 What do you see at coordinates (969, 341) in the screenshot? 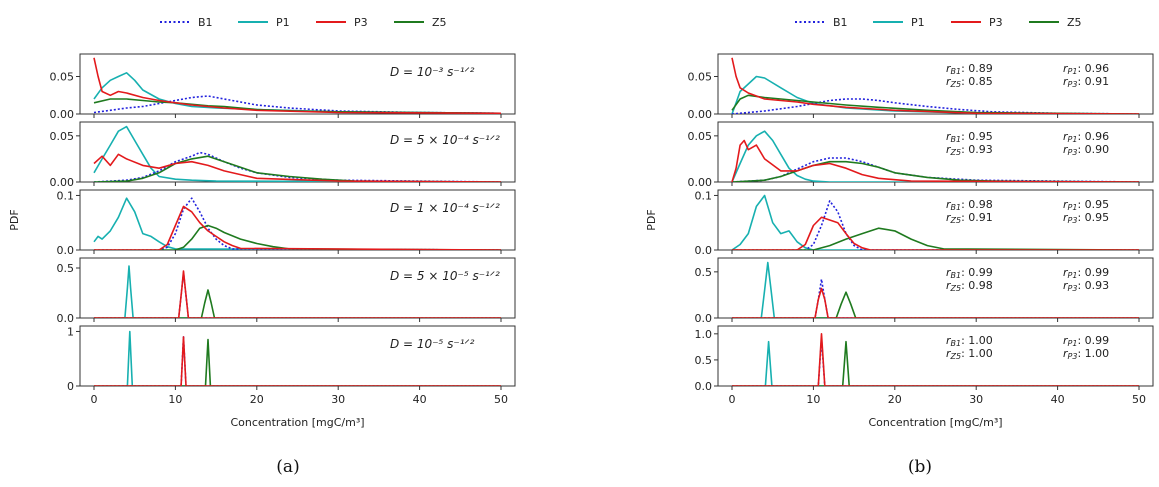
I see `correlation-b1: rB1: 1.00` at bounding box center [969, 341].